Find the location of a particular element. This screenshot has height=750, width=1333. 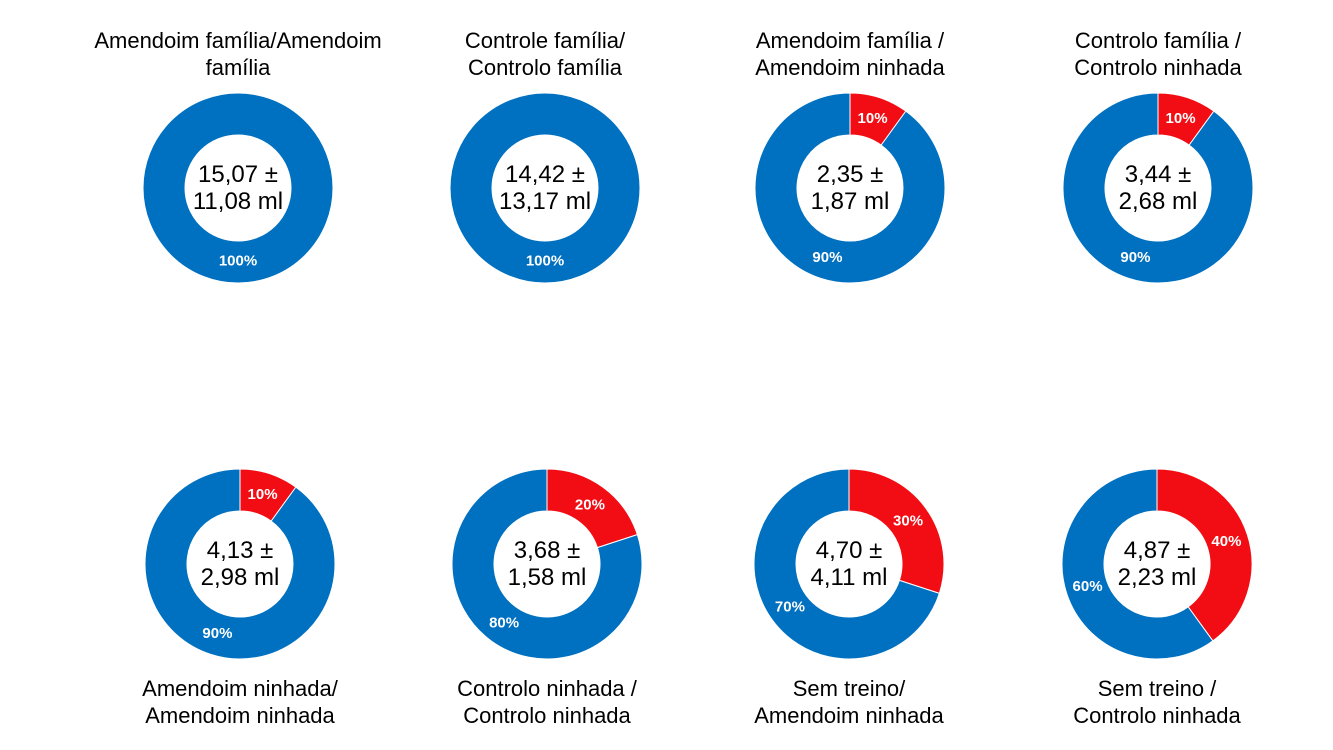

chart-title: Amendoim ninhada/ Amendoim ninhada is located at coordinates (240, 702).